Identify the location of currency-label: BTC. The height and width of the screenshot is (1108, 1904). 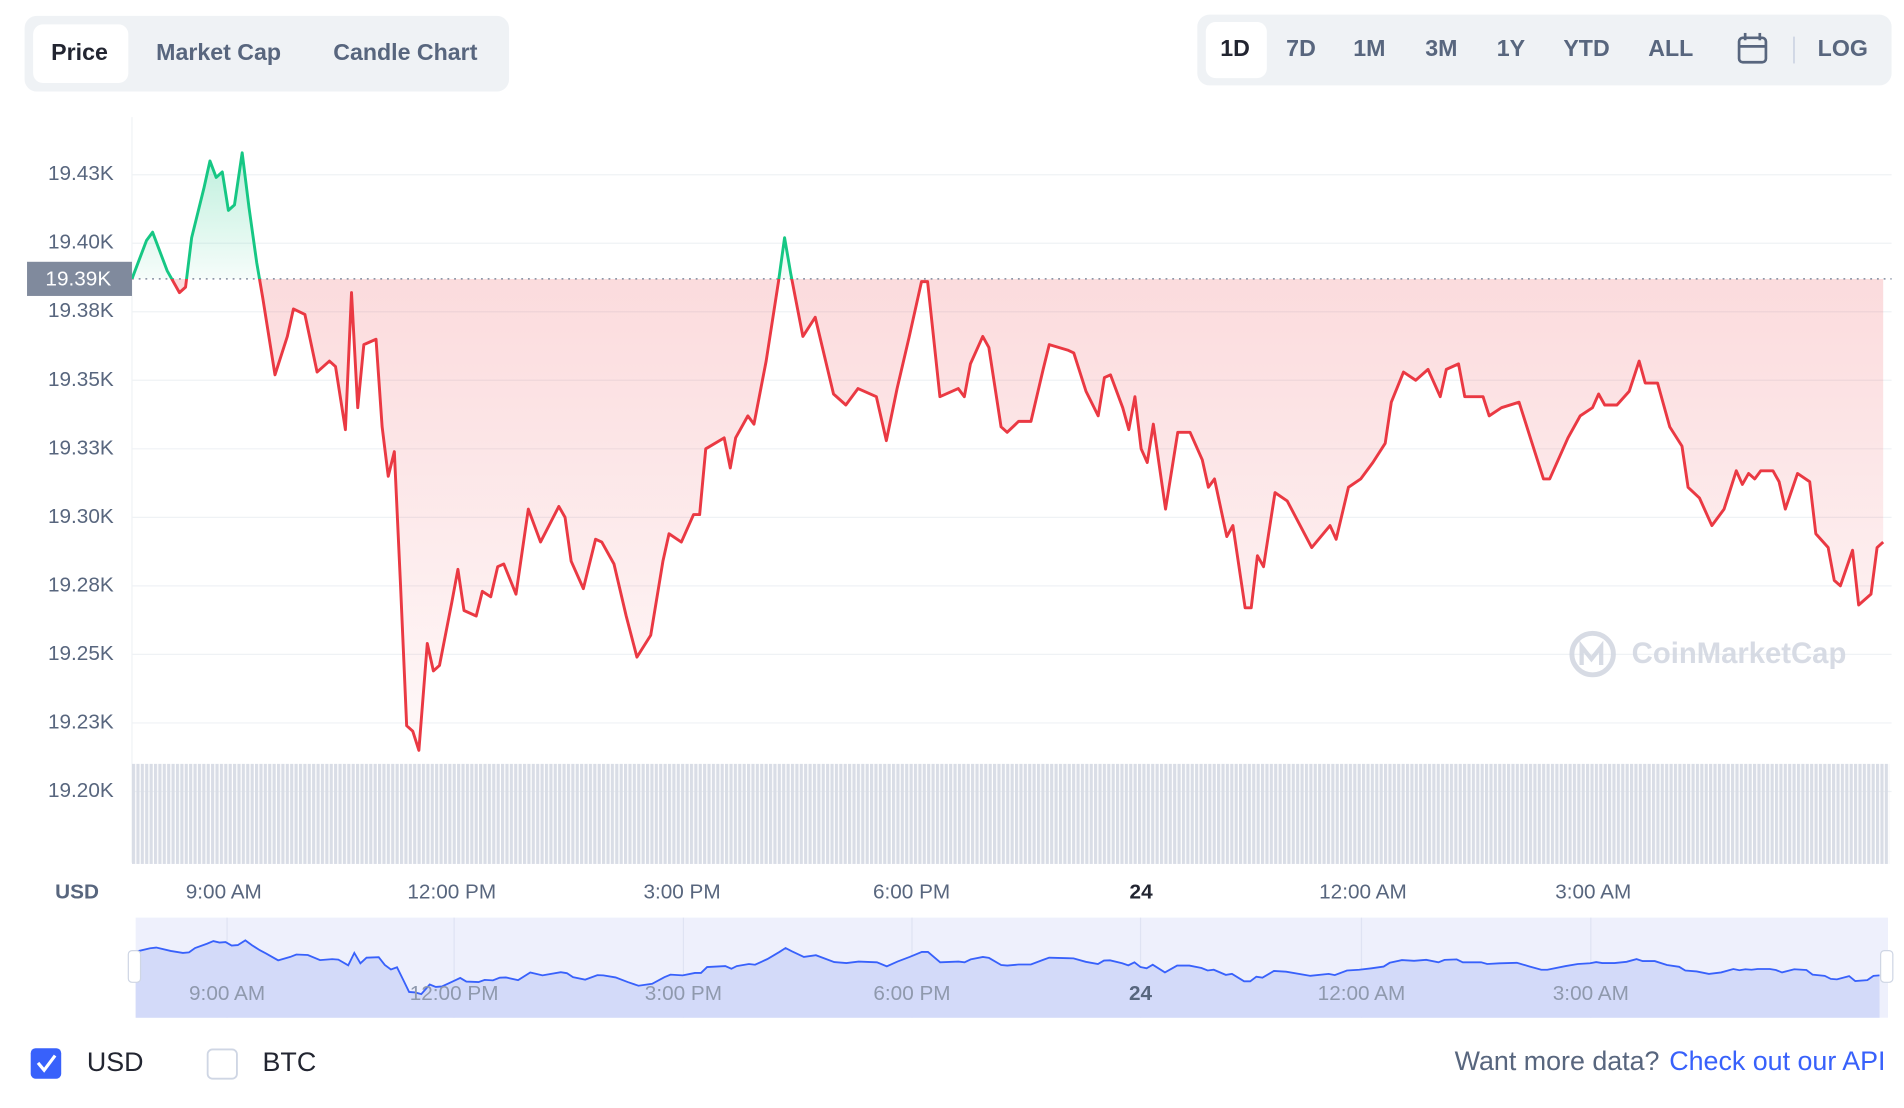
(290, 1062).